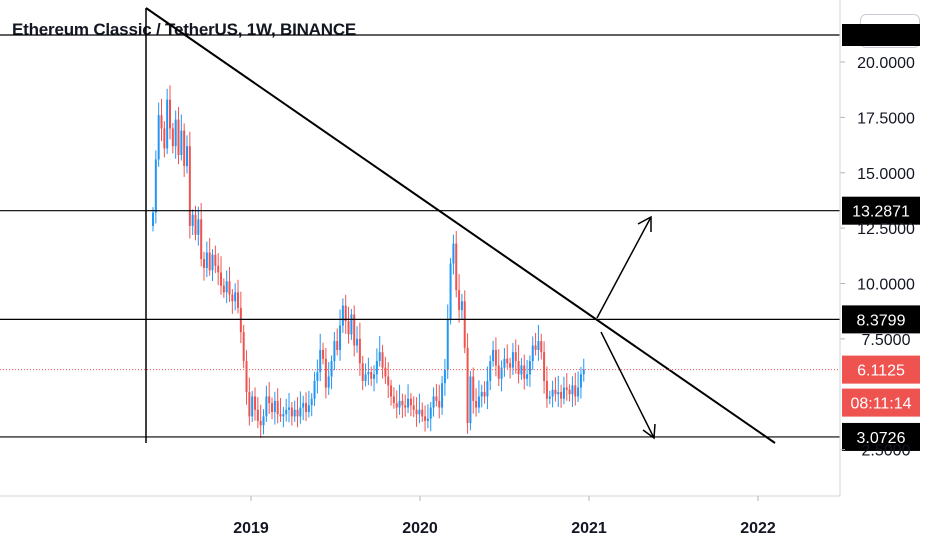 The width and height of the screenshot is (932, 550). What do you see at coordinates (627, 385) in the screenshot?
I see `projection-arrow-down` at bounding box center [627, 385].